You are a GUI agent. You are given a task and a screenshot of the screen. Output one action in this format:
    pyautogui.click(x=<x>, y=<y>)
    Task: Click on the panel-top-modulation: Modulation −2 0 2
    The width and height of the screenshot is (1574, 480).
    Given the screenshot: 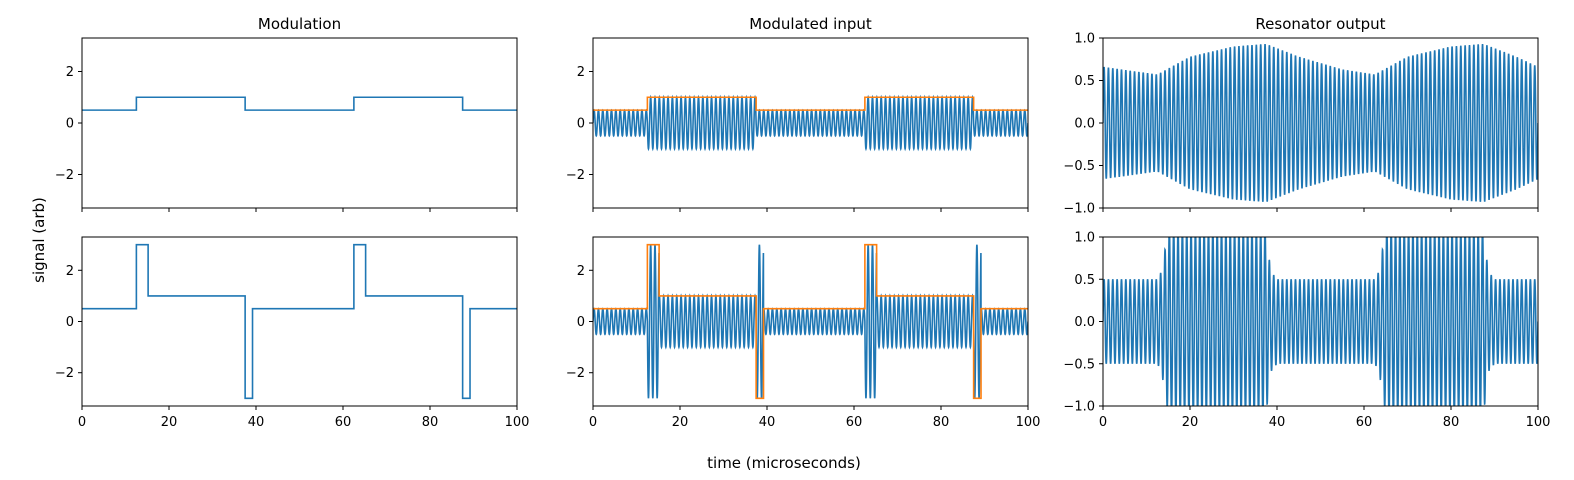 What is the action you would take?
    pyautogui.click(x=286, y=113)
    